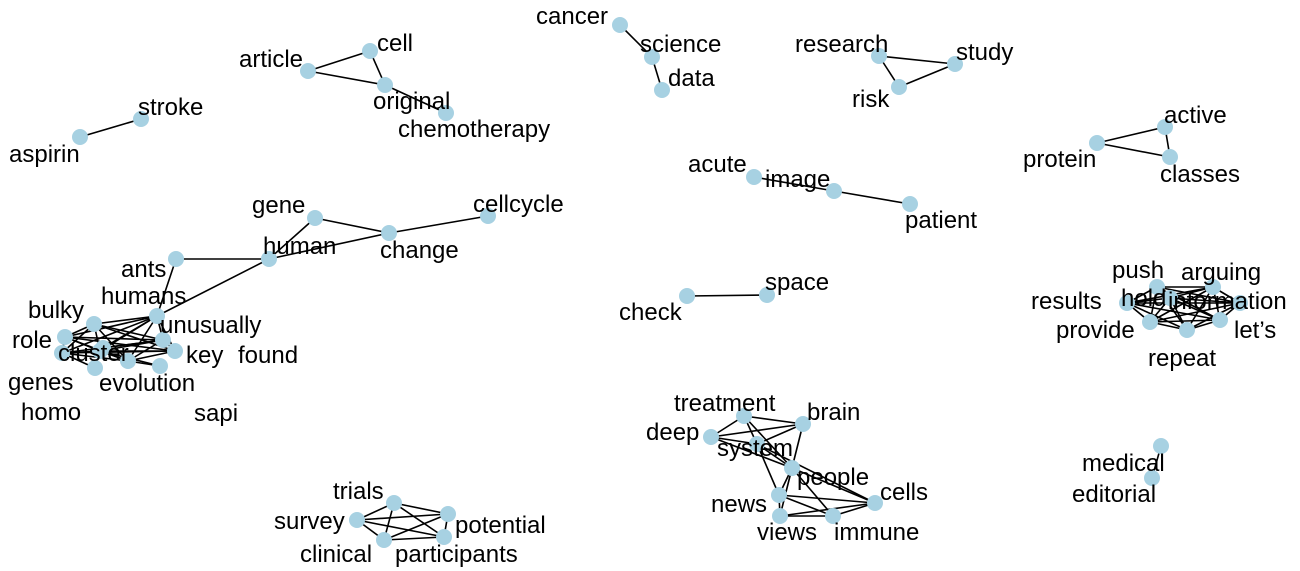 This screenshot has width=1300, height=571. I want to click on node-label-key: key, so click(204, 355).